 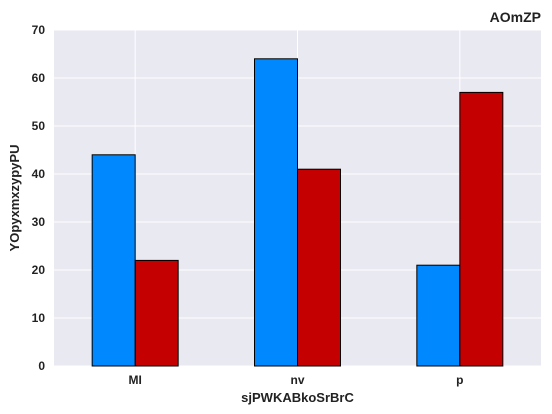 I want to click on x-tick-label: p, so click(x=459, y=380).